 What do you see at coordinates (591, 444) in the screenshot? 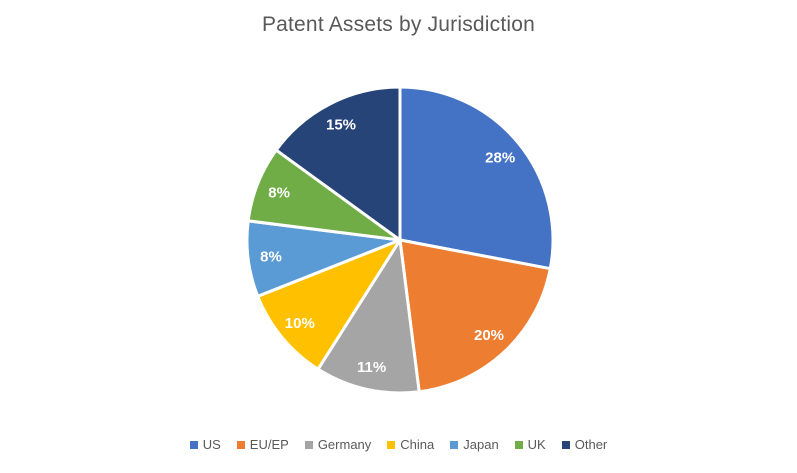
I see `legend-label-other: Other` at bounding box center [591, 444].